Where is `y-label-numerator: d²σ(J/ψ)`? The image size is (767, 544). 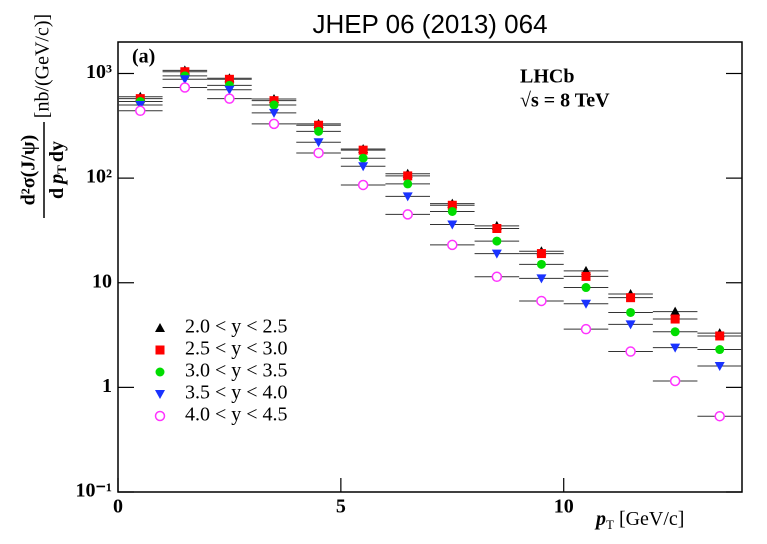
y-label-numerator: d²σ(J/ψ) is located at coordinates (29, 170).